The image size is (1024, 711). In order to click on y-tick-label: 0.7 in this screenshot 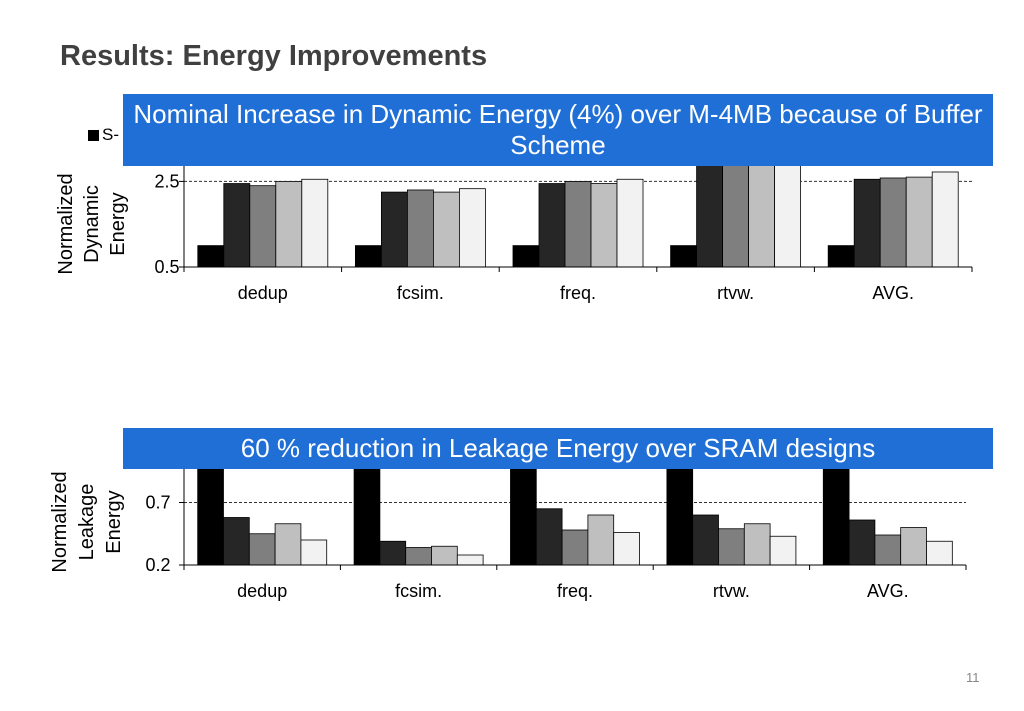, I will do `click(157, 503)`.